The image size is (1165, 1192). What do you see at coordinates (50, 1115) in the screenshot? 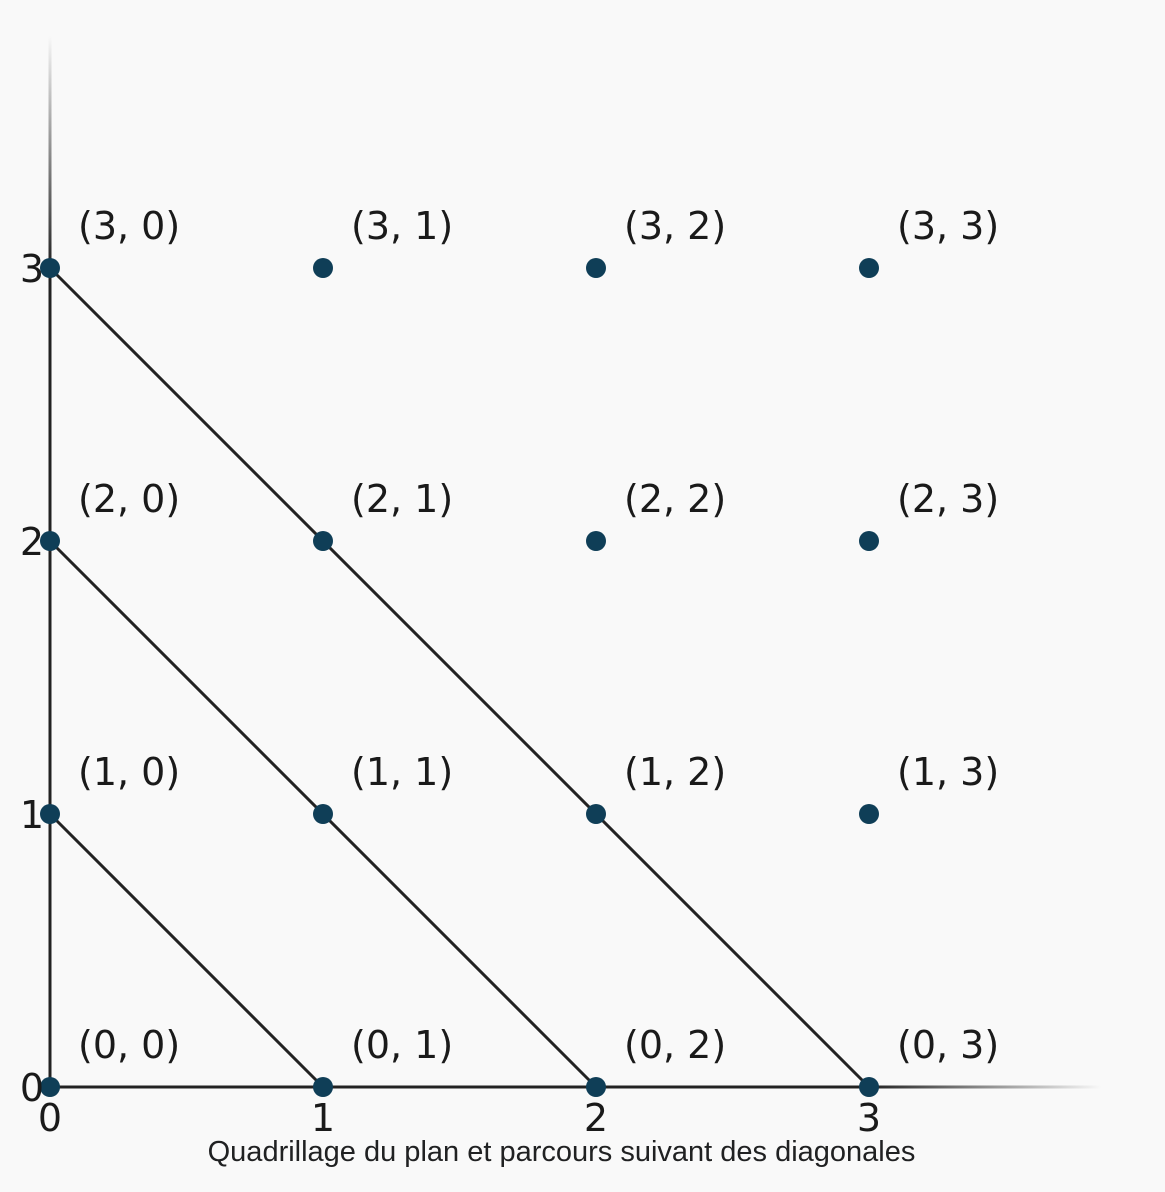
I see `x-tick-label: 0` at bounding box center [50, 1115].